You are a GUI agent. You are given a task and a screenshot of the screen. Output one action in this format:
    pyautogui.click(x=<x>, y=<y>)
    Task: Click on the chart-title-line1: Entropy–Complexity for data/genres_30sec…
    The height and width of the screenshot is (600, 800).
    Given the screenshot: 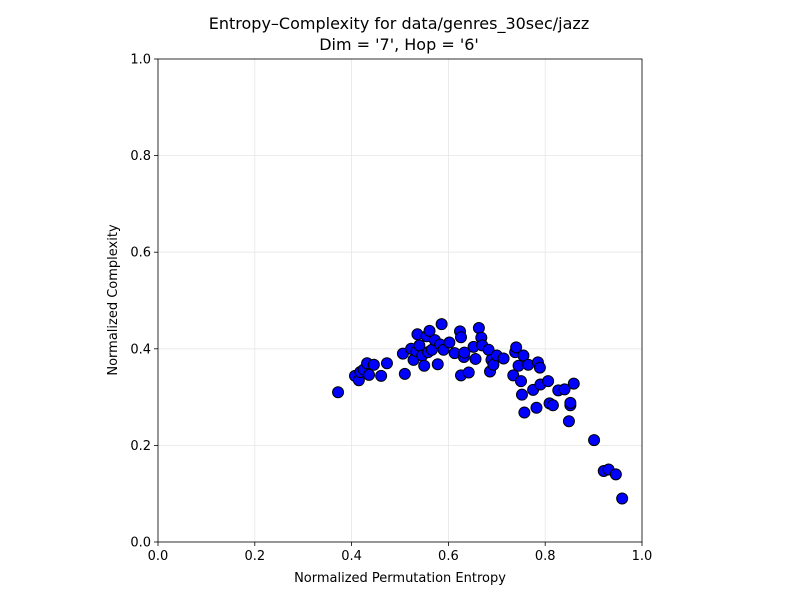 What is the action you would take?
    pyautogui.click(x=399, y=24)
    